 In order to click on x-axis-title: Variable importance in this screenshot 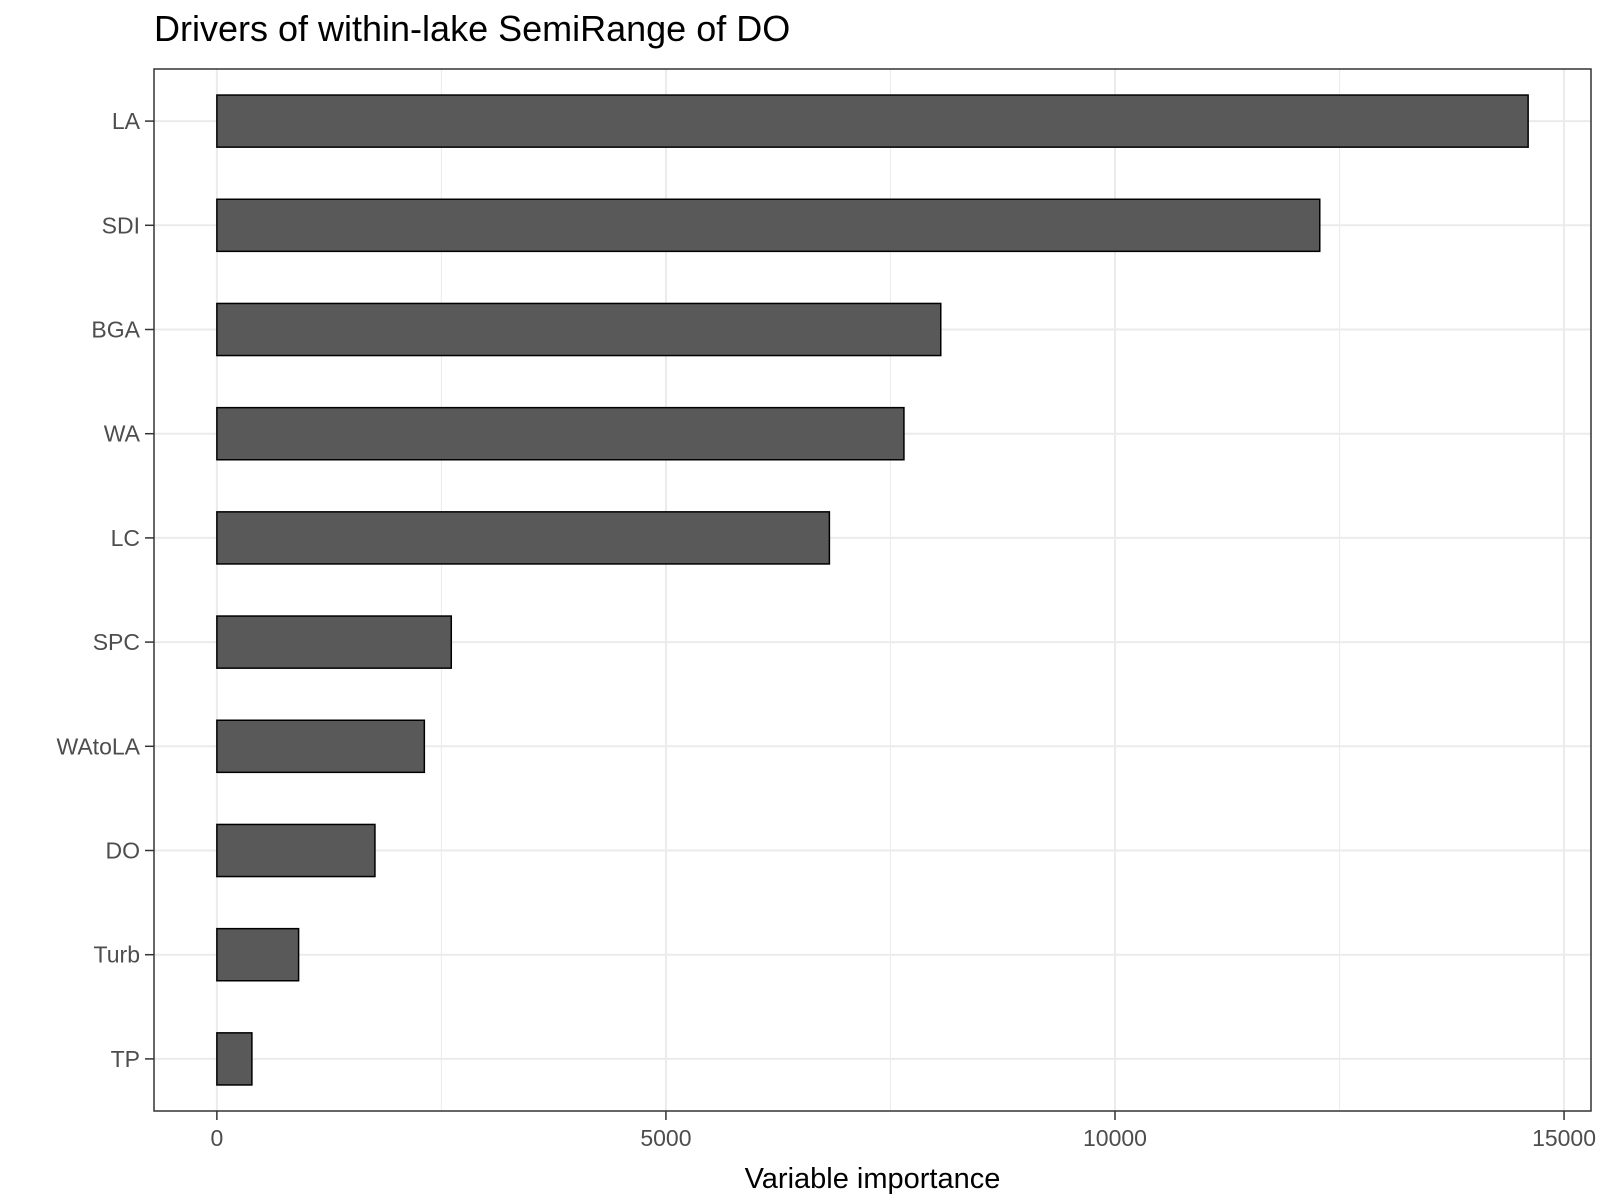, I will do `click(873, 1179)`.